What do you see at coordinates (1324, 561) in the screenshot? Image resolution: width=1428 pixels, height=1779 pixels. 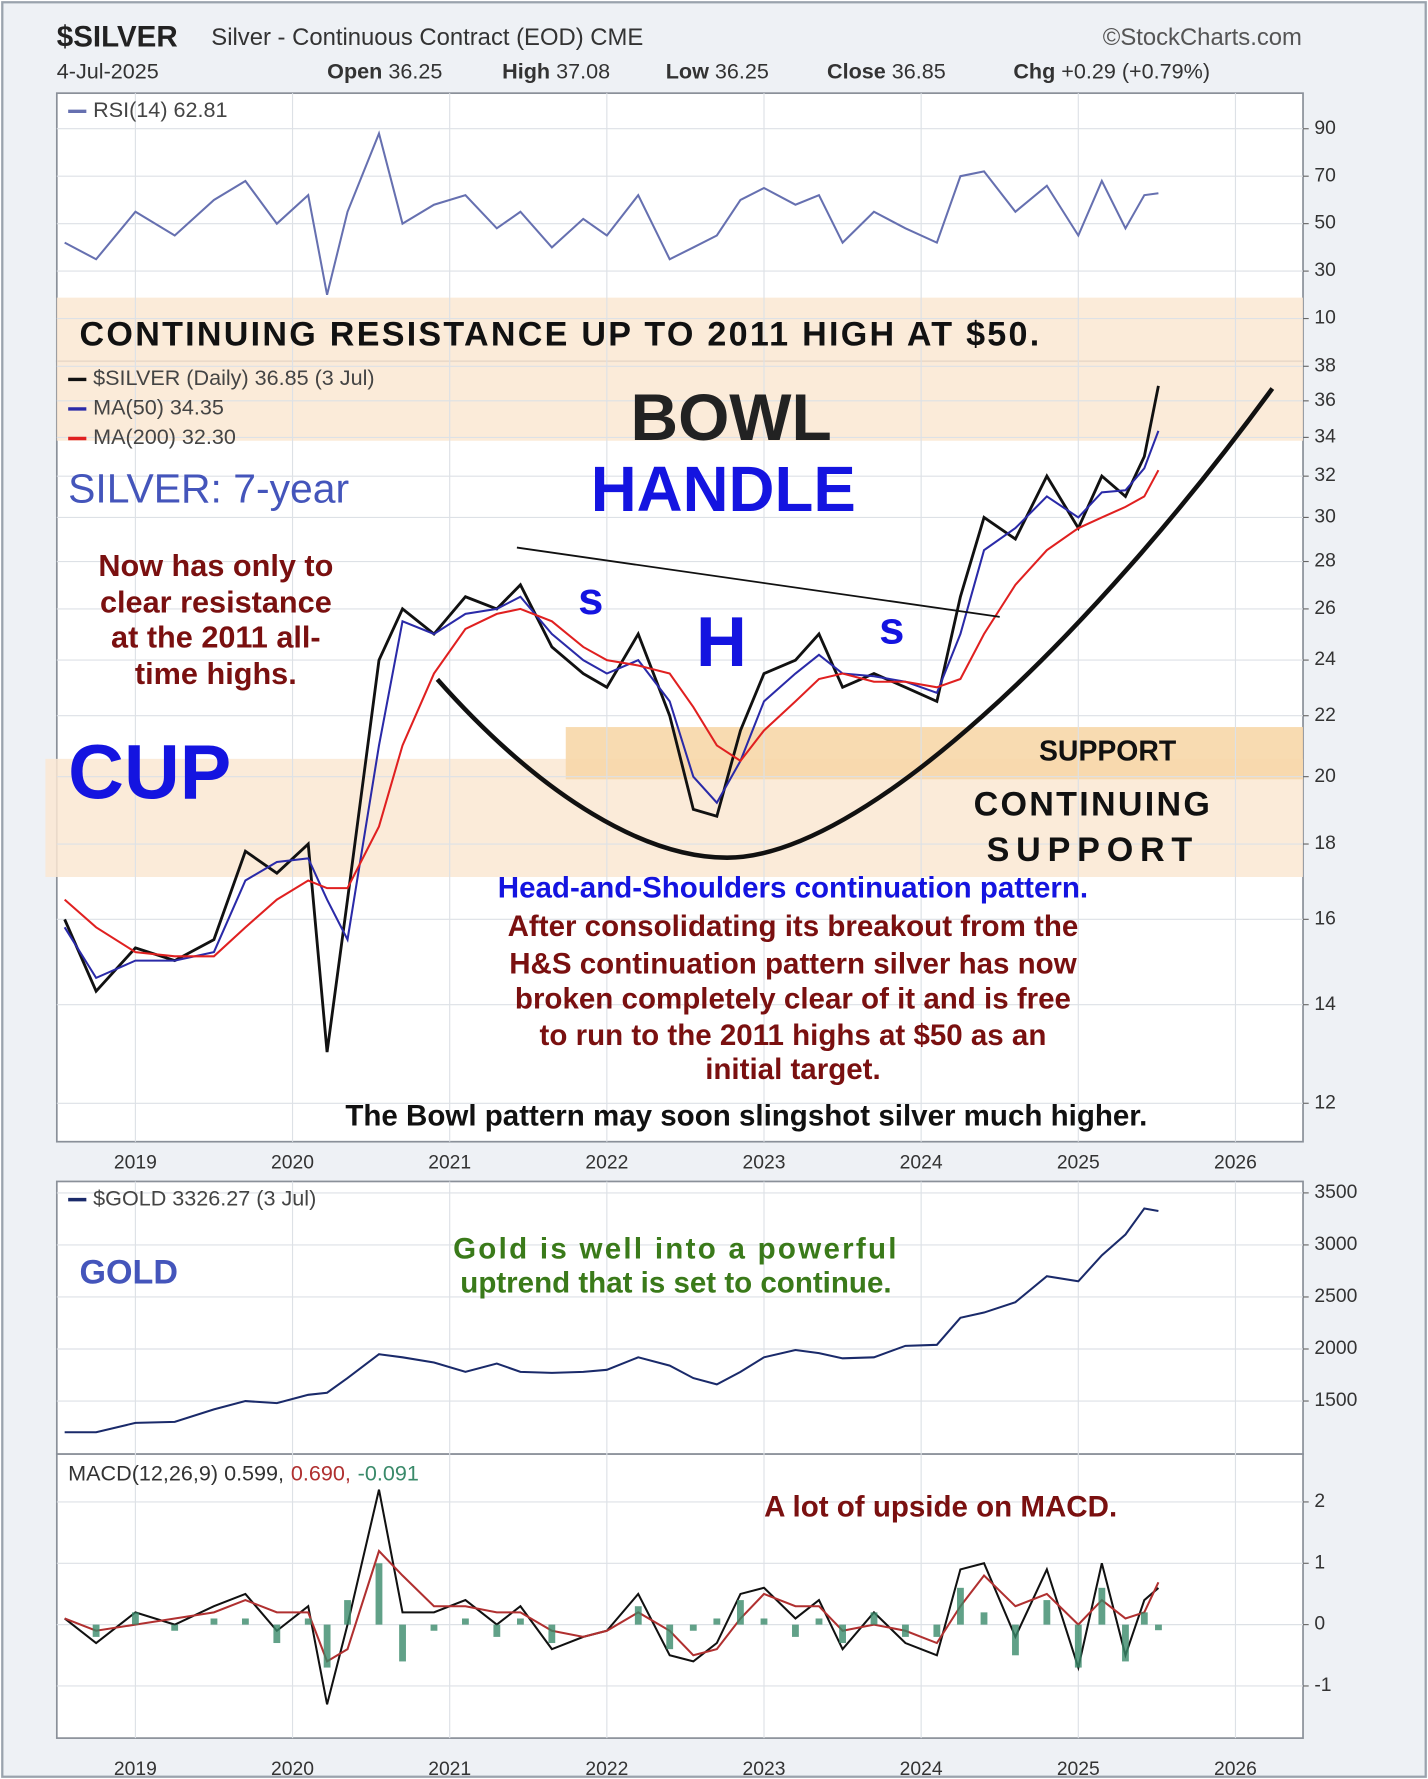 I see `y-tick-label: 28` at bounding box center [1324, 561].